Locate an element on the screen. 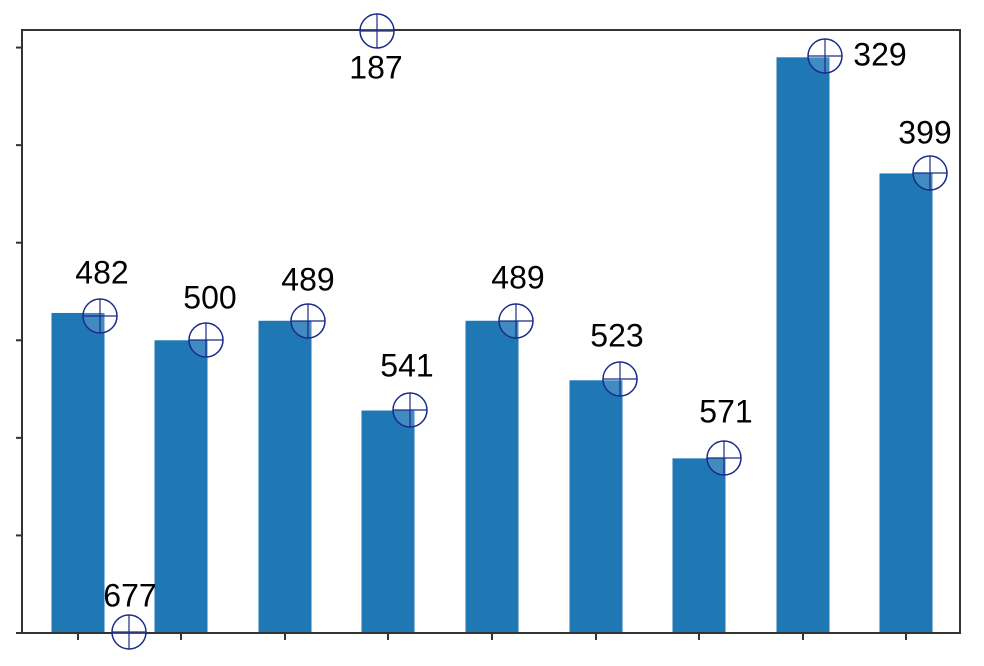 Image resolution: width=984 pixels, height=666 pixels. marker-label: 500 is located at coordinates (209, 297).